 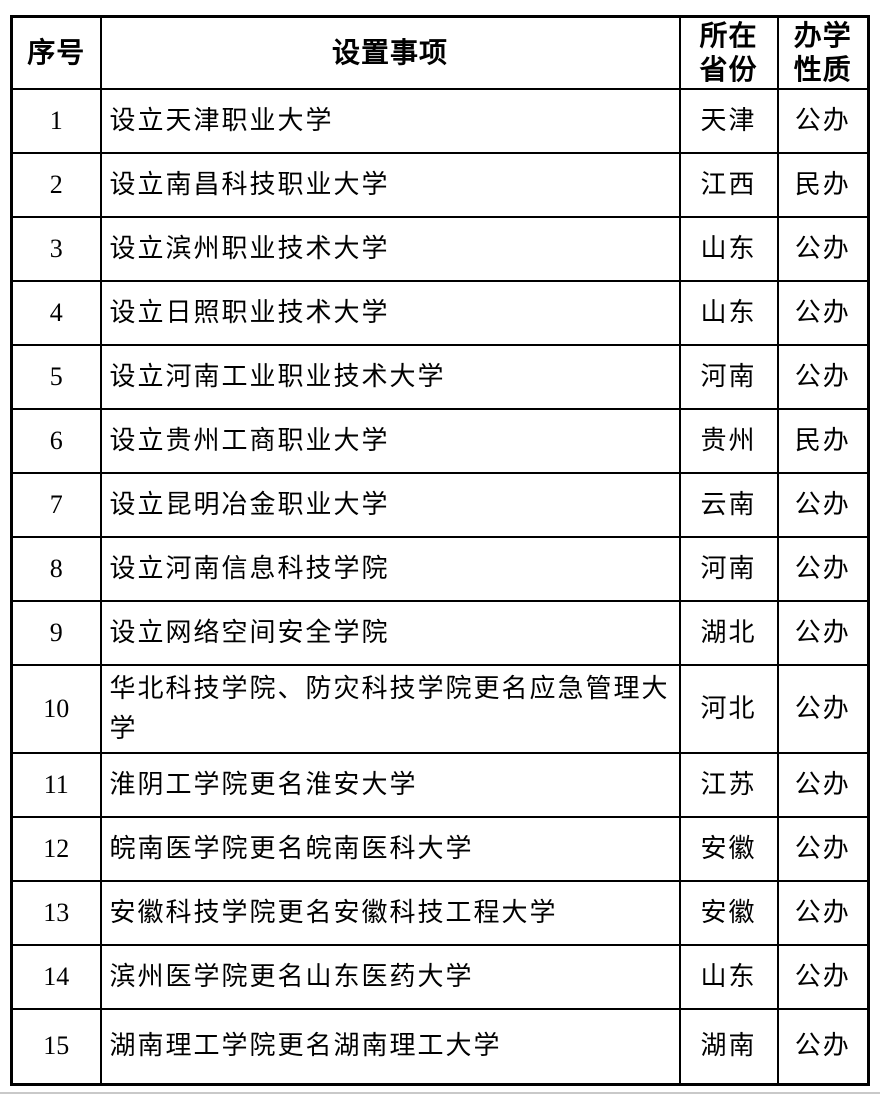 I want to click on item-cell: 淮阴工学院更名淮安大学, so click(x=390, y=784).